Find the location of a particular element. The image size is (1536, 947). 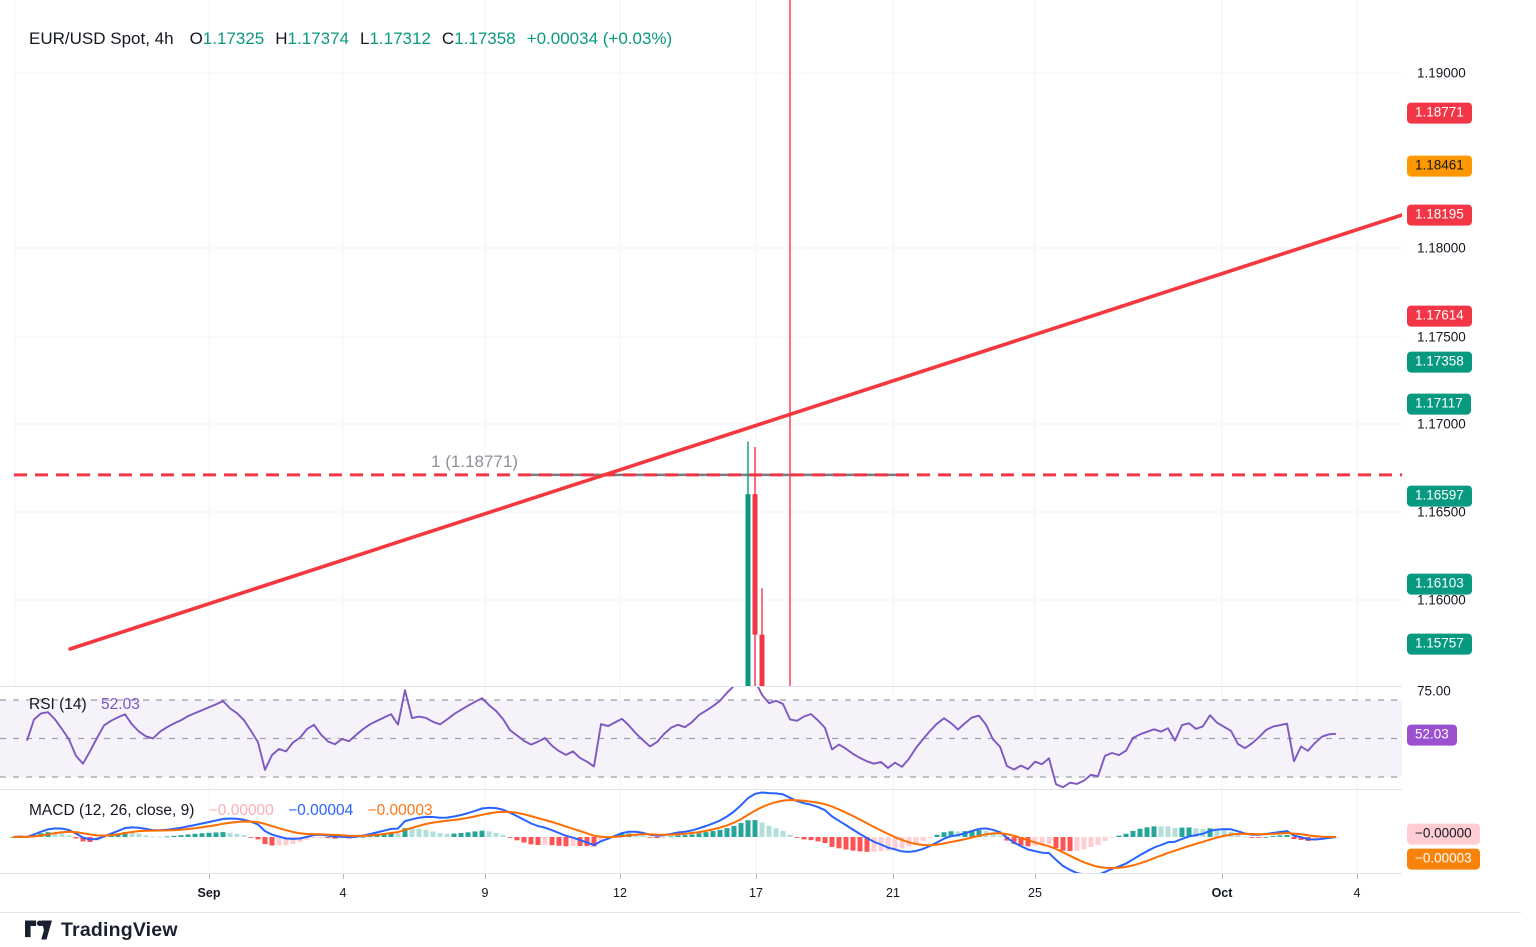

macd-hist-value: −0.00000 is located at coordinates (241, 810).